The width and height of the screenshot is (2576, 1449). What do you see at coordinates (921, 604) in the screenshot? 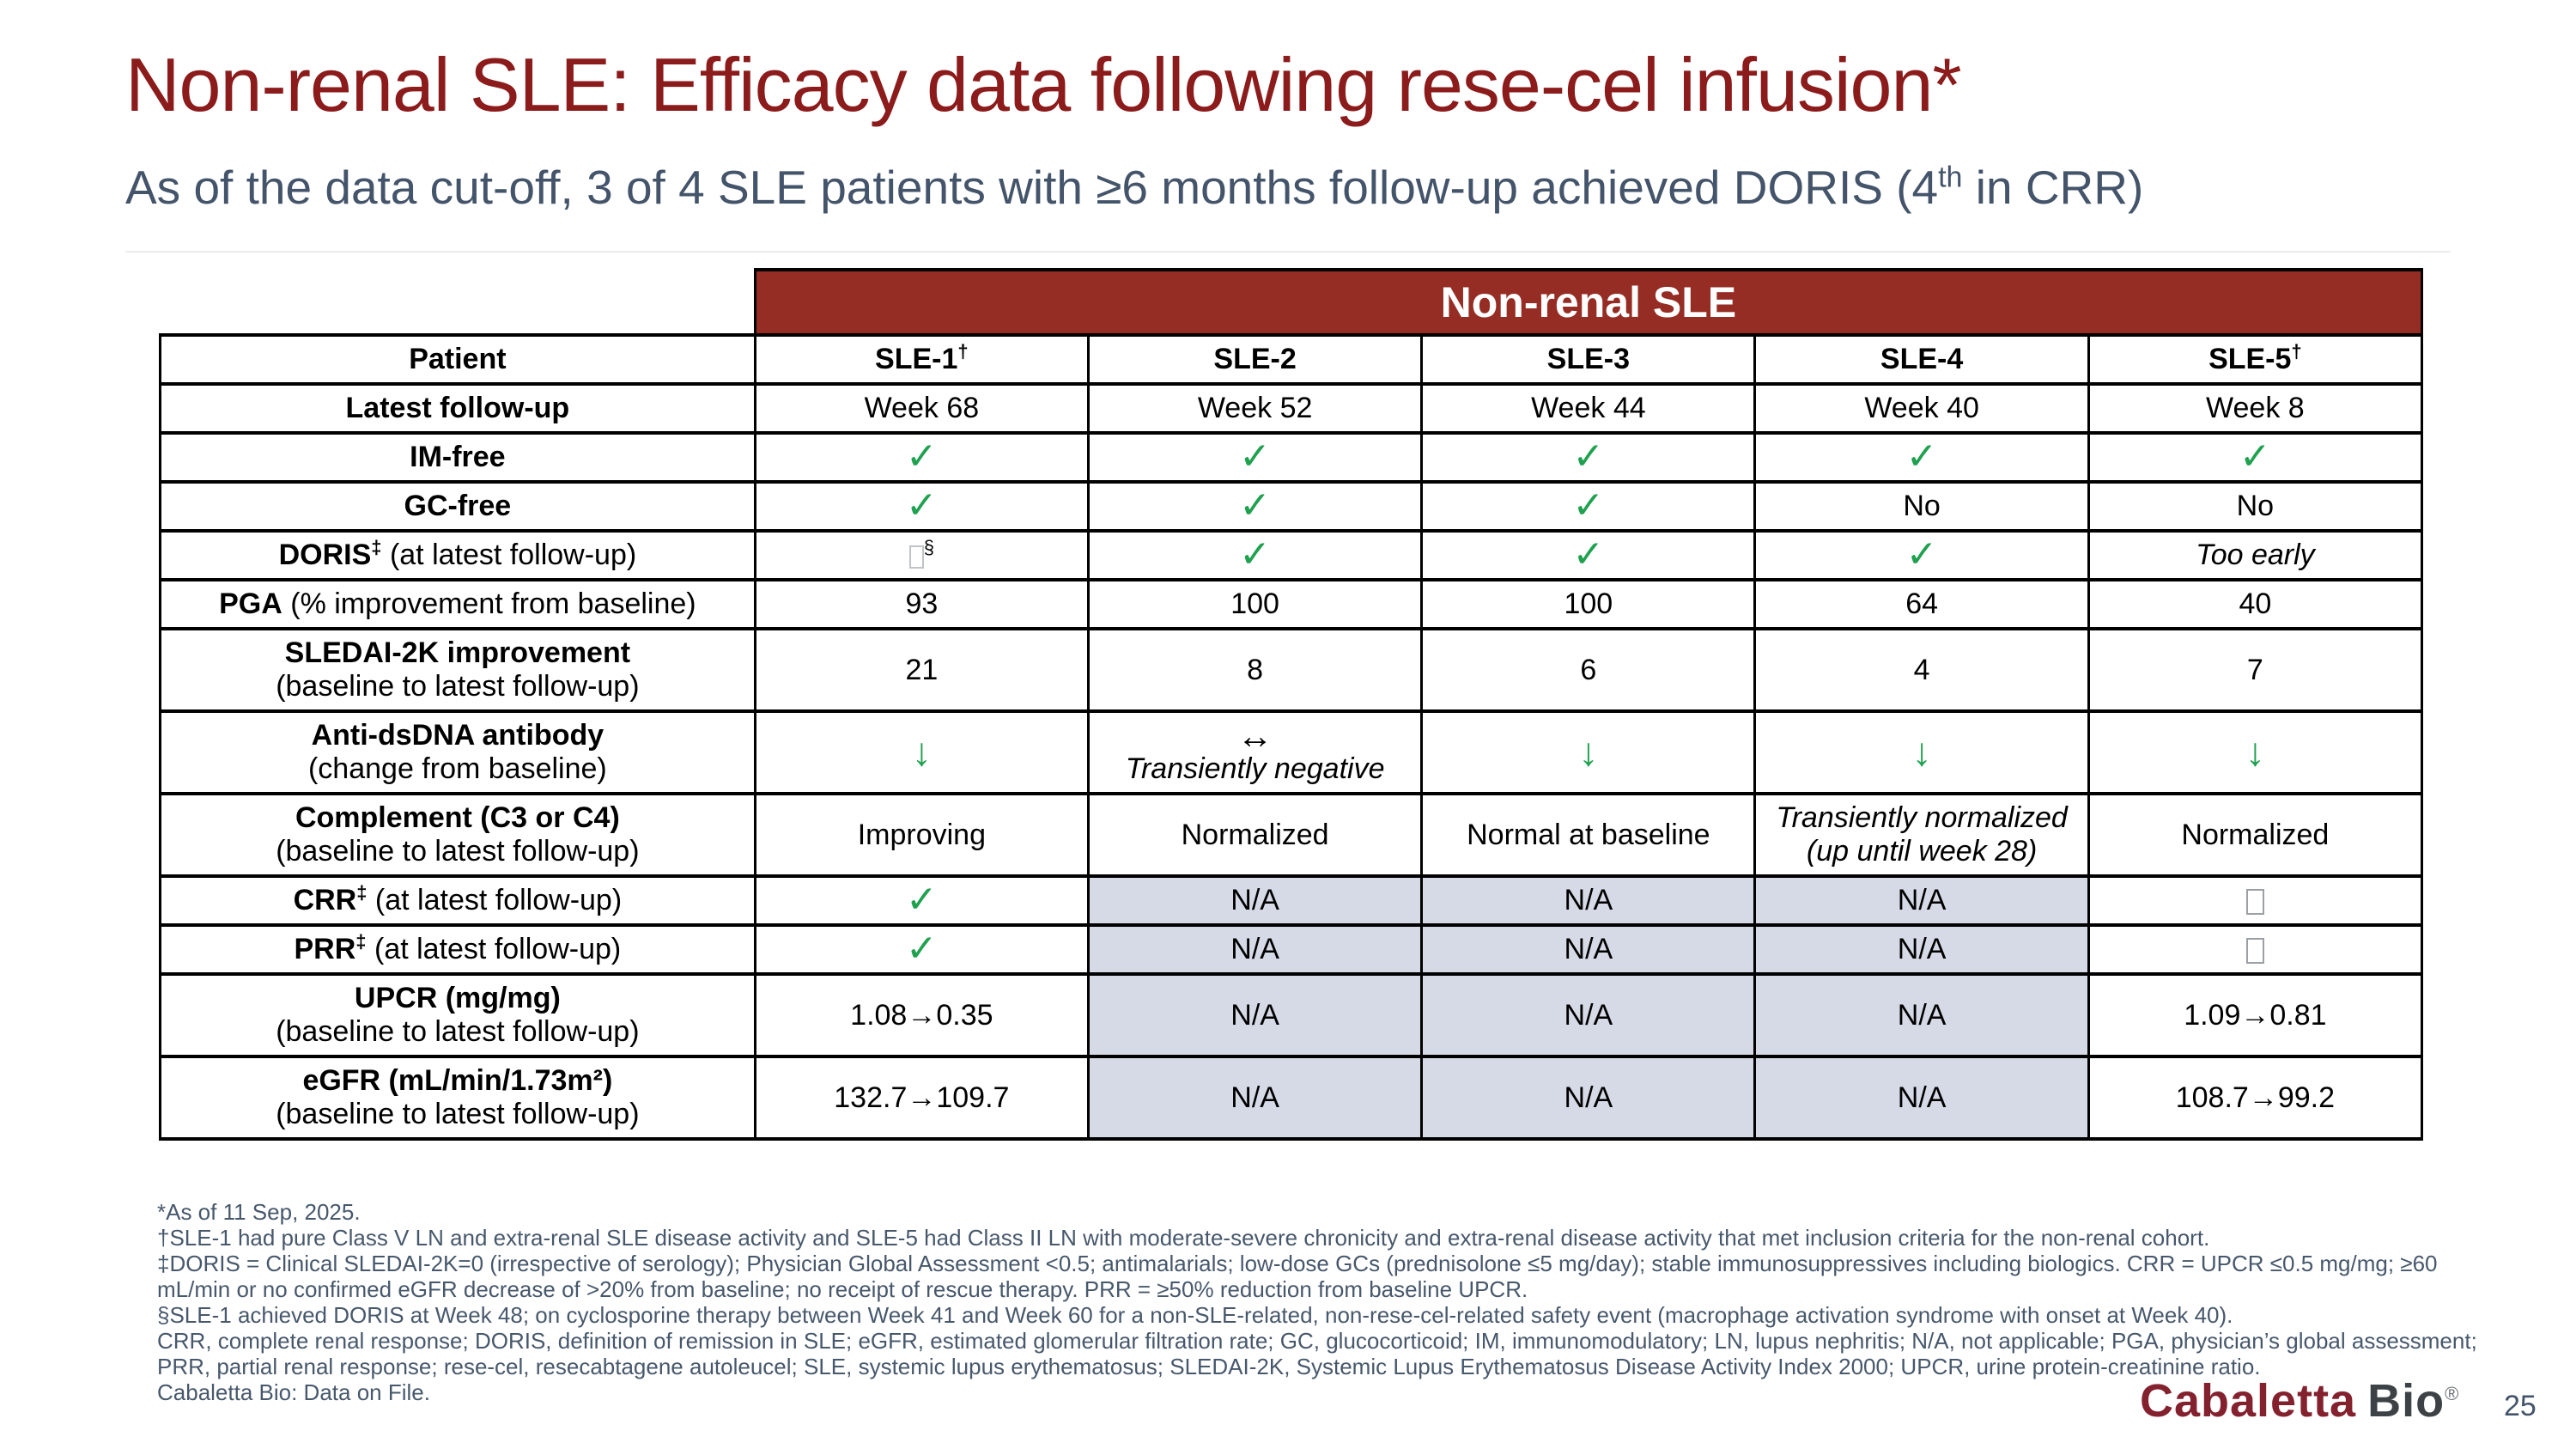
I see `cell-pga-sle-1: 93` at bounding box center [921, 604].